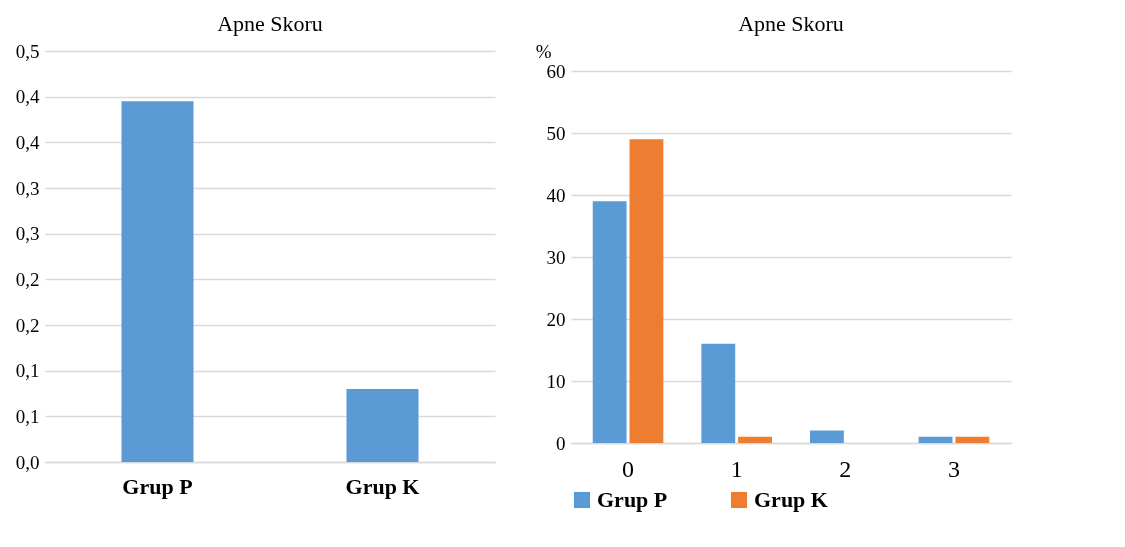 This screenshot has width=1125, height=547. What do you see at coordinates (845, 468) in the screenshot?
I see `x-tick-label: 2` at bounding box center [845, 468].